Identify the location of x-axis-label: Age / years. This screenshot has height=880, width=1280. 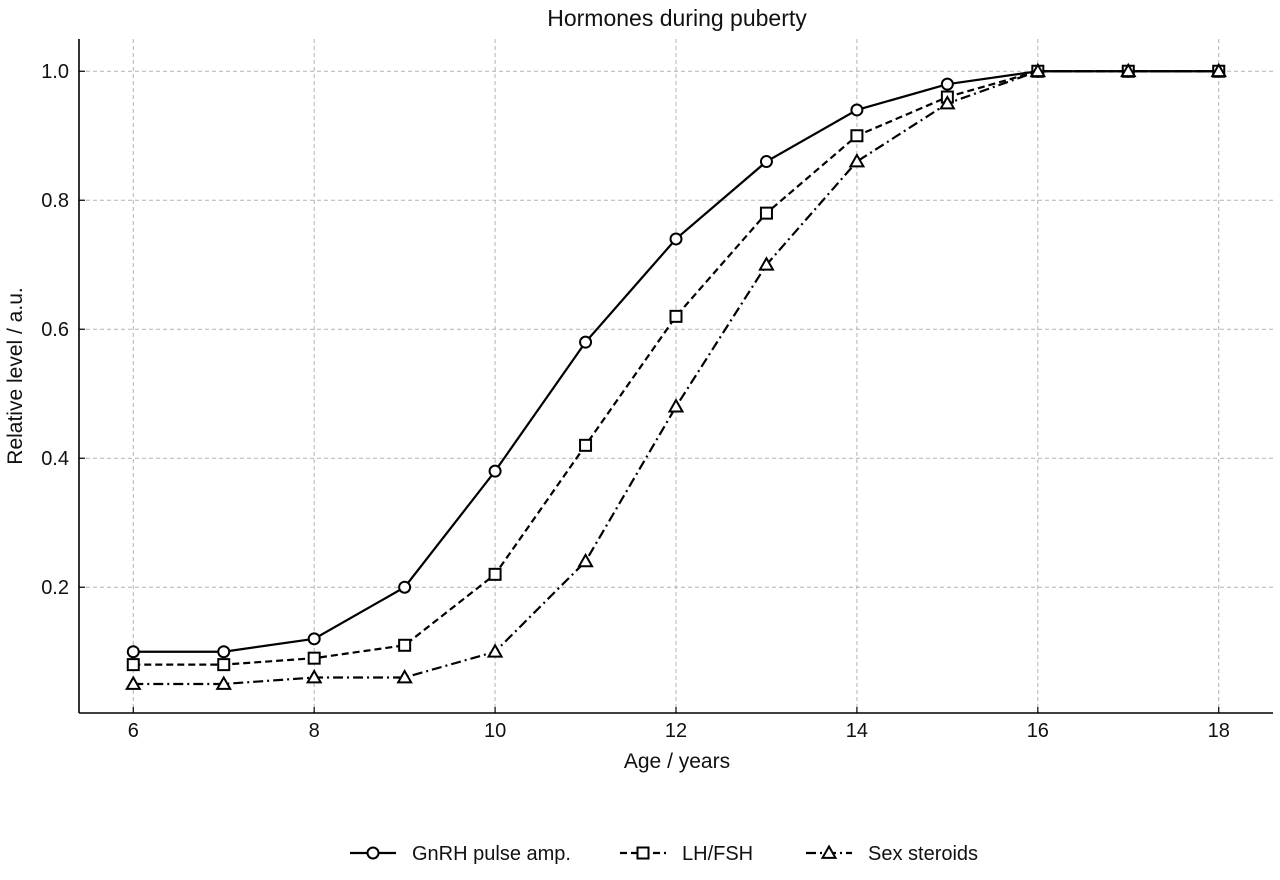
(677, 761).